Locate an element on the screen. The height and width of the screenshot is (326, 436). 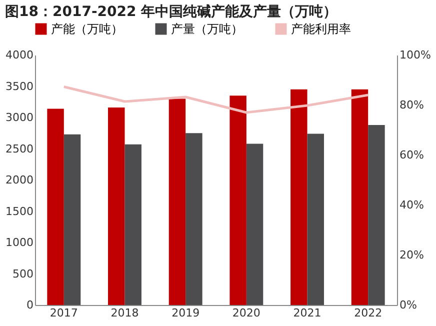
y2-tick-label: 40% is located at coordinates (412, 205).